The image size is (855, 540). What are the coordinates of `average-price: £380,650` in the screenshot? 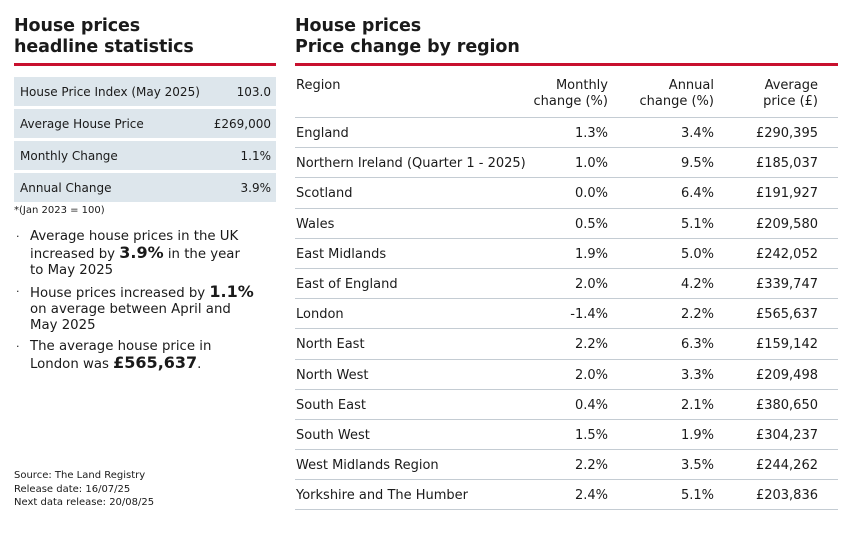 It's located at (776, 404).